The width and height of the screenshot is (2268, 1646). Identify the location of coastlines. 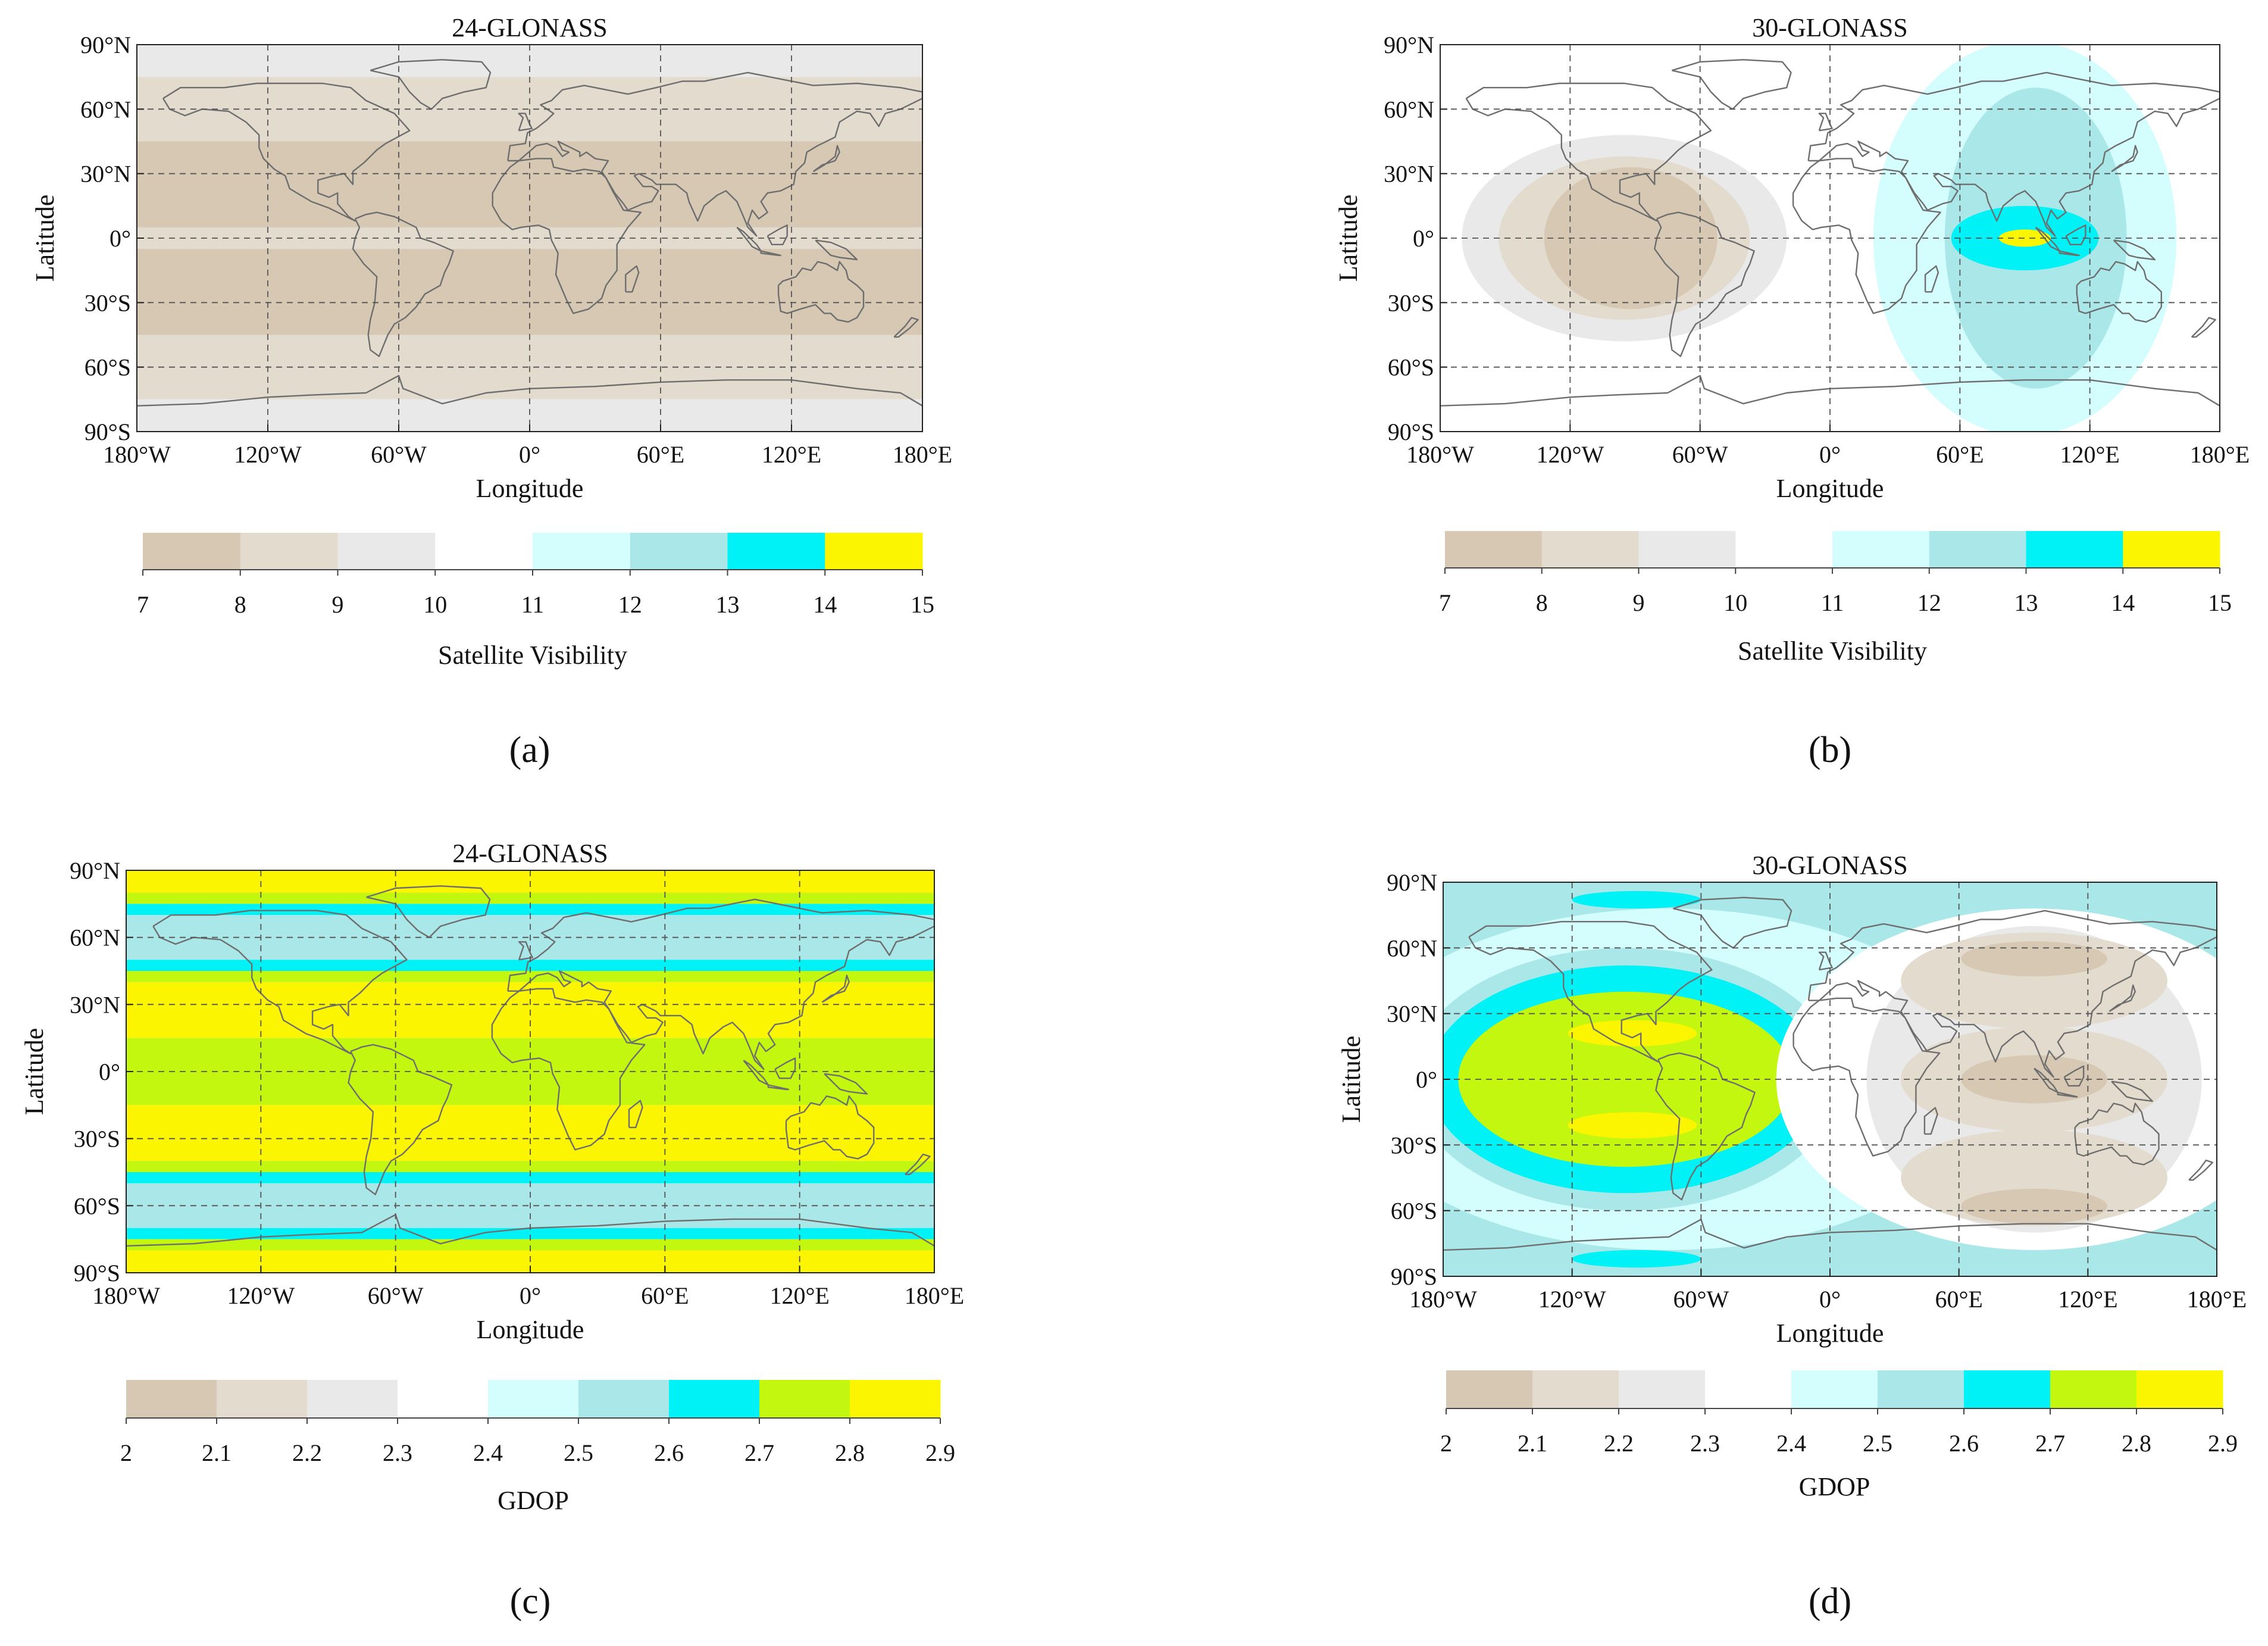
(1830, 233).